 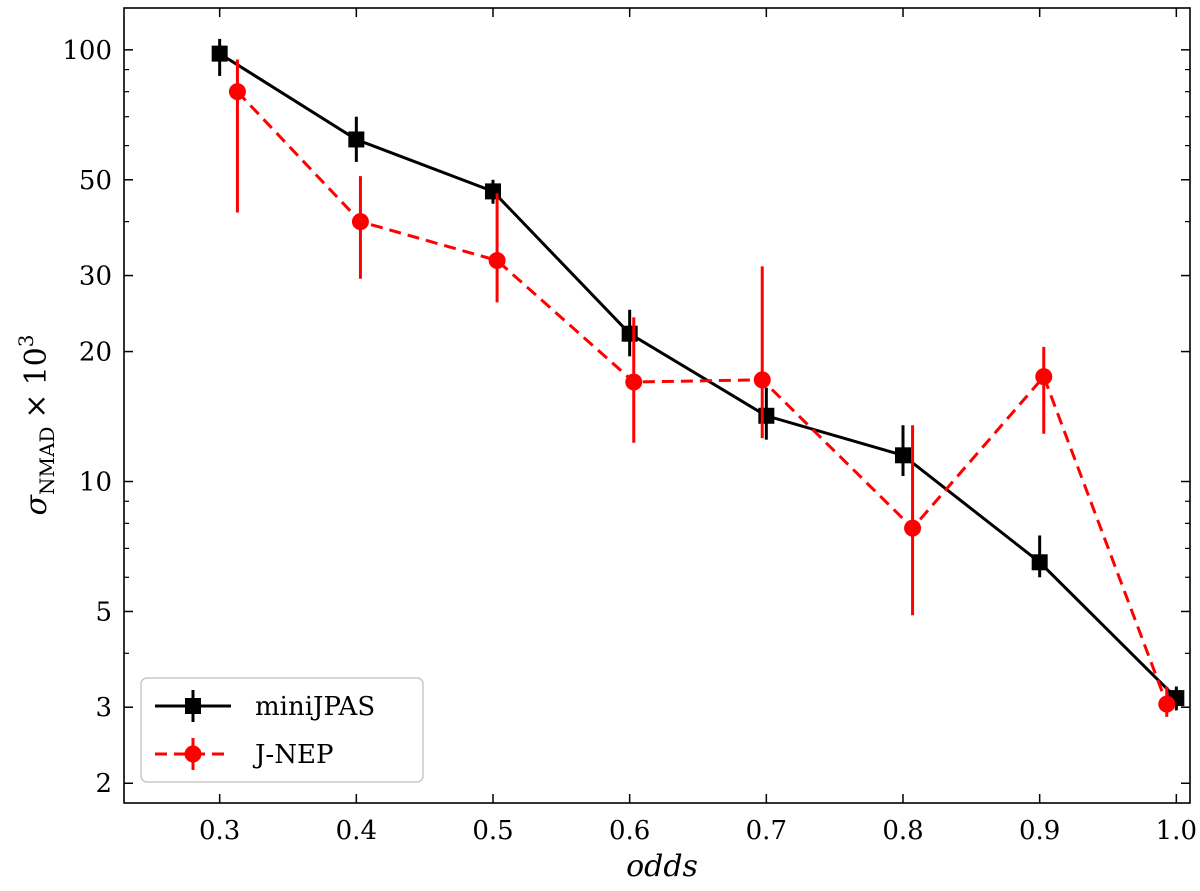 I want to click on y-tick-label: 2, so click(x=103, y=784).